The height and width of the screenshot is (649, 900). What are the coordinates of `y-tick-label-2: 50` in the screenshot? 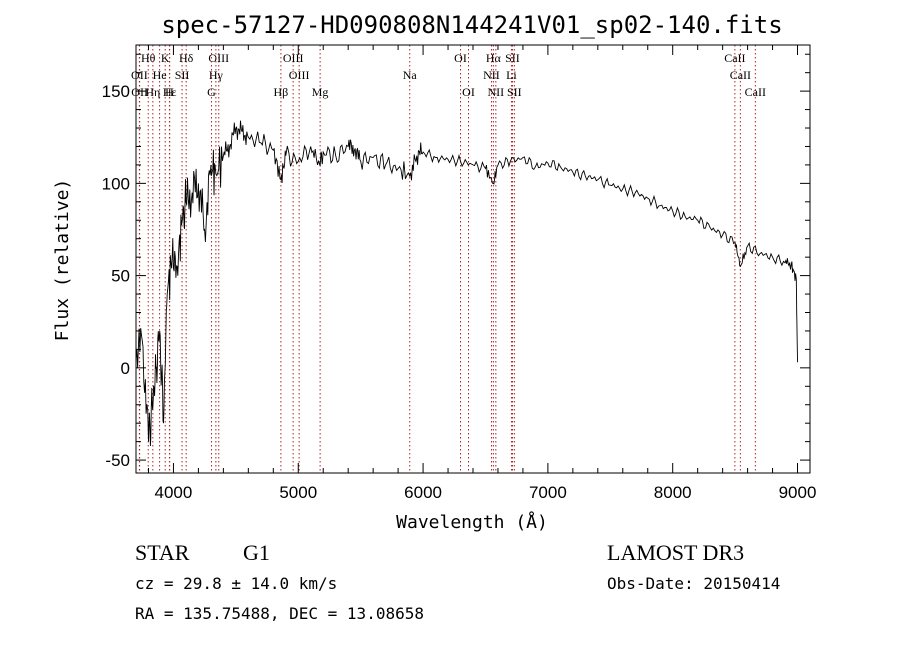 It's located at (120, 276).